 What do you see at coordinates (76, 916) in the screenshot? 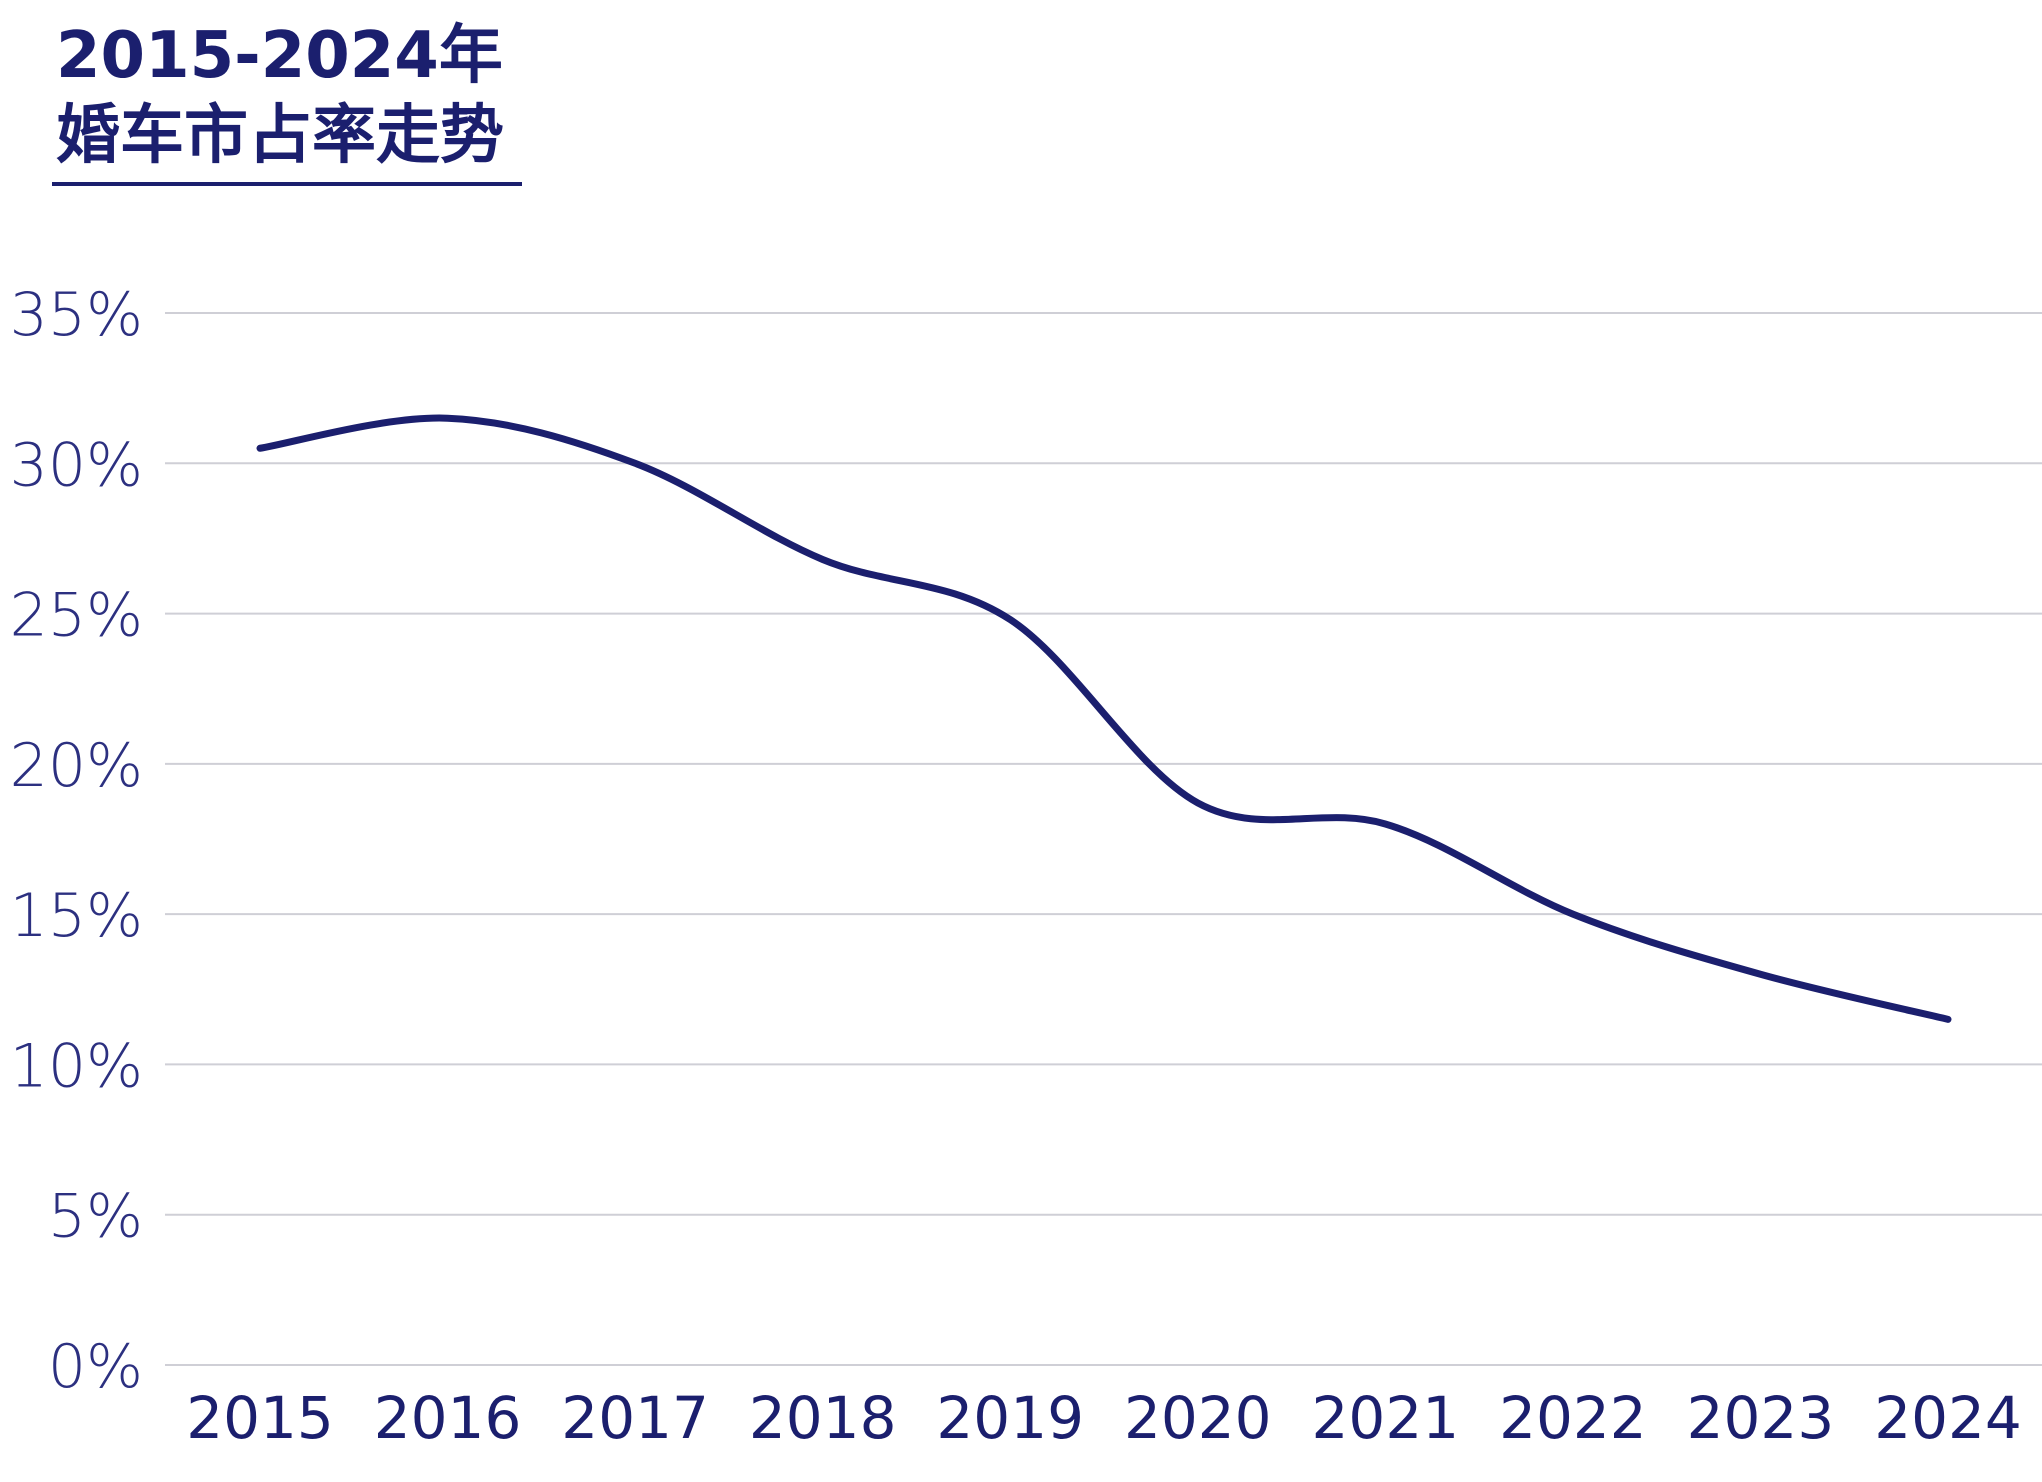
I see `y-tick-label: 15%` at bounding box center [76, 916].